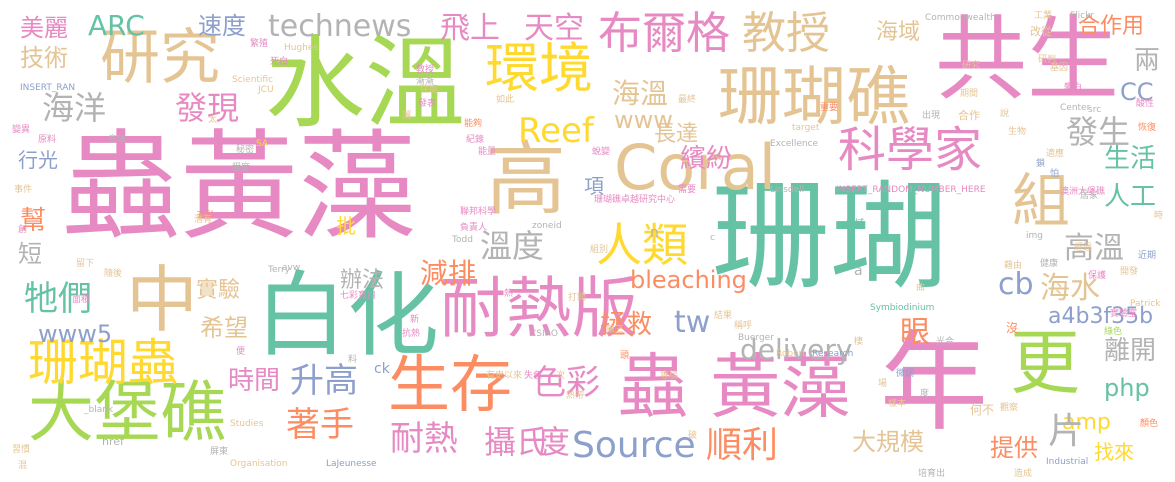  Describe the element at coordinates (1041, 201) in the screenshot. I see `word: 組` at that location.